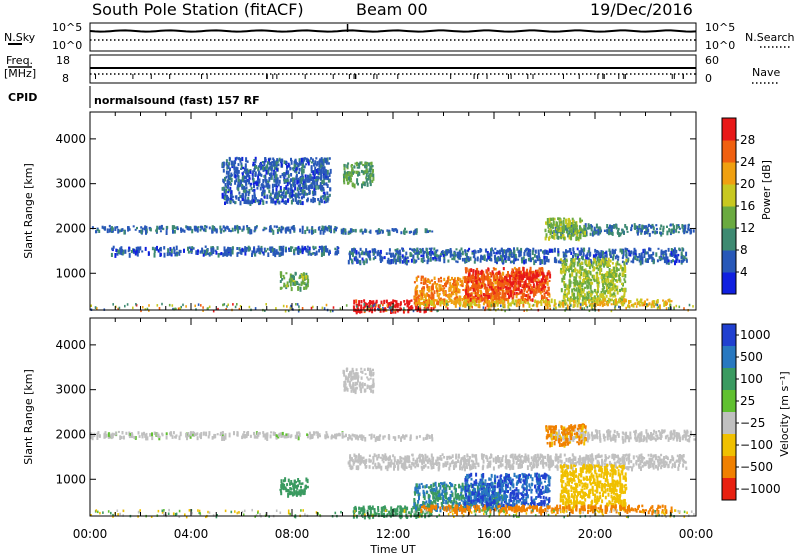  I want to click on ytick-label: 3000, so click(70, 184).